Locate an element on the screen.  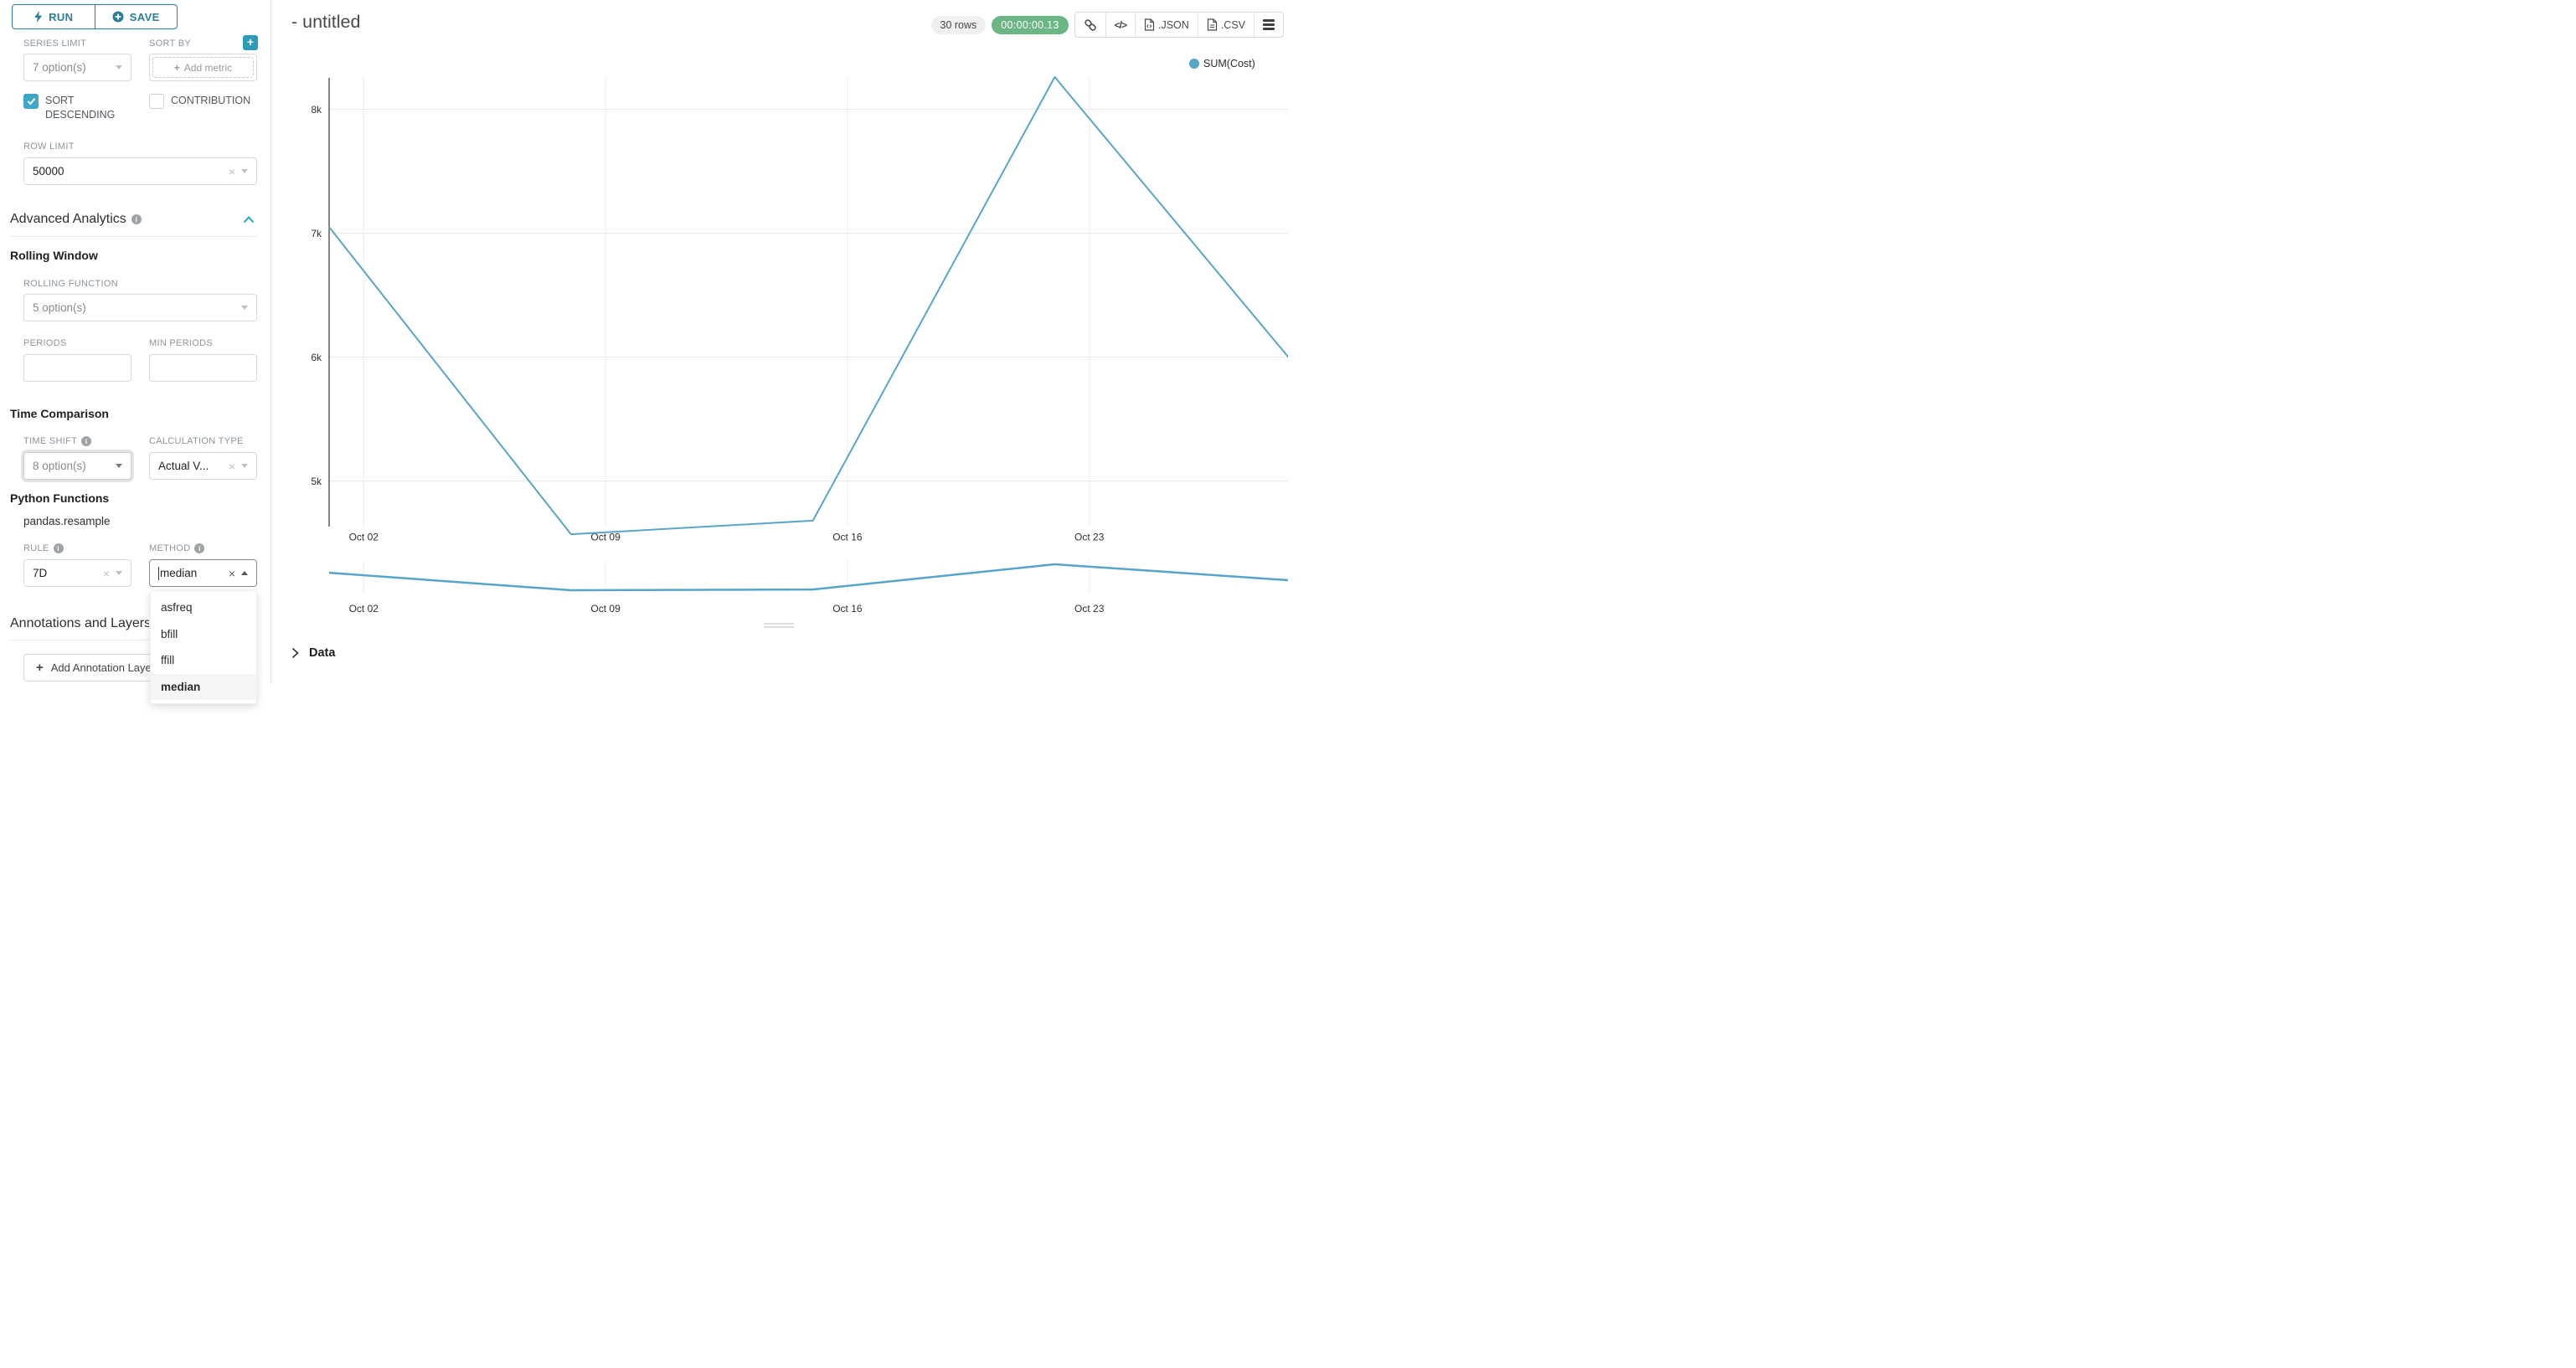
chart-header-toolbar: 30 rows 00:00:00.13 .J is located at coordinates (1107, 25).